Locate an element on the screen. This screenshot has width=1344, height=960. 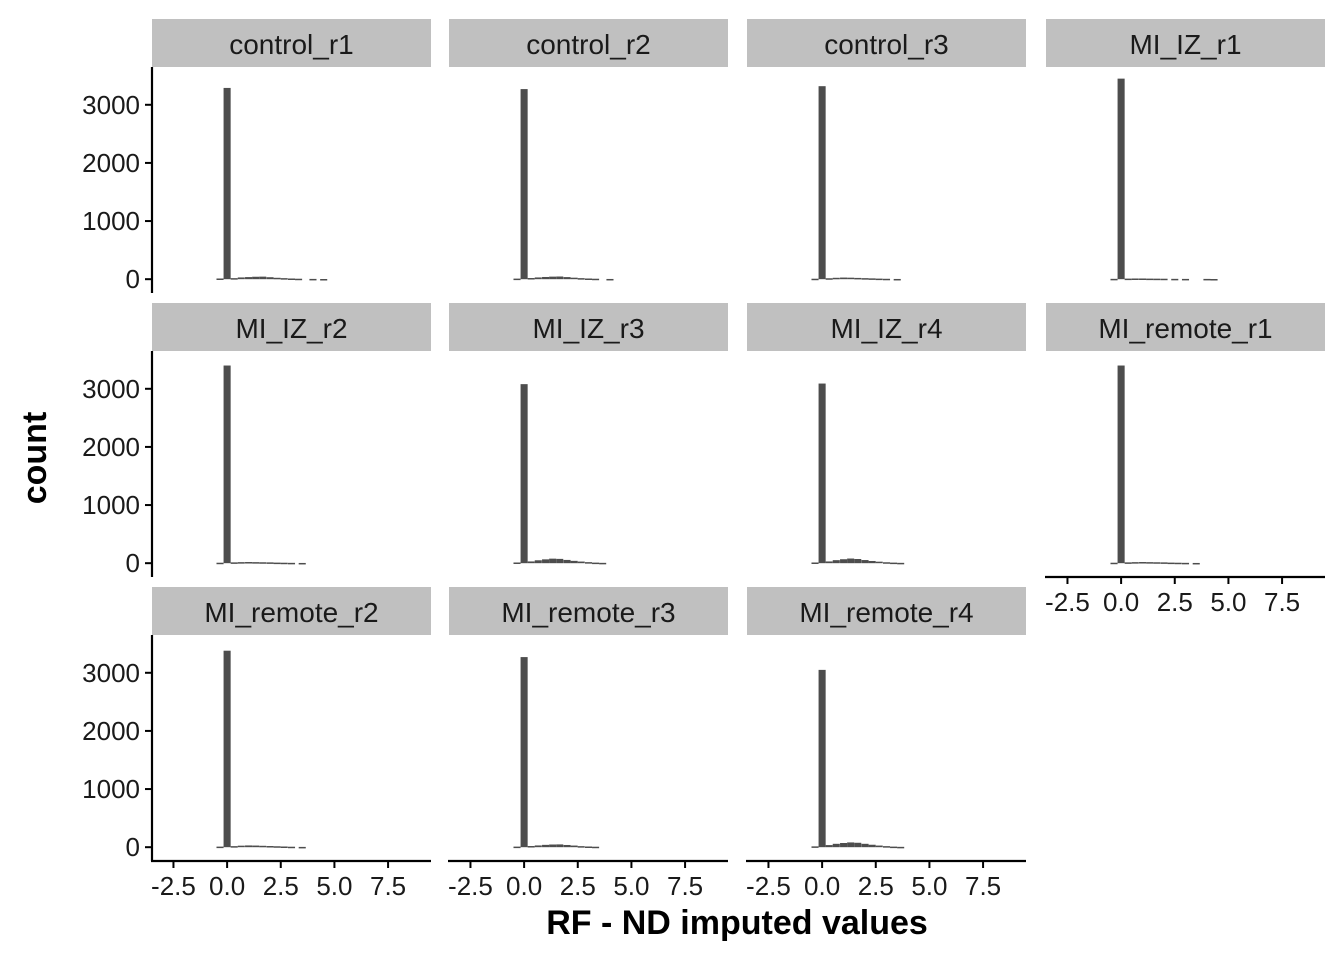
facet-title: MI_remote_r3 is located at coordinates (588, 612).